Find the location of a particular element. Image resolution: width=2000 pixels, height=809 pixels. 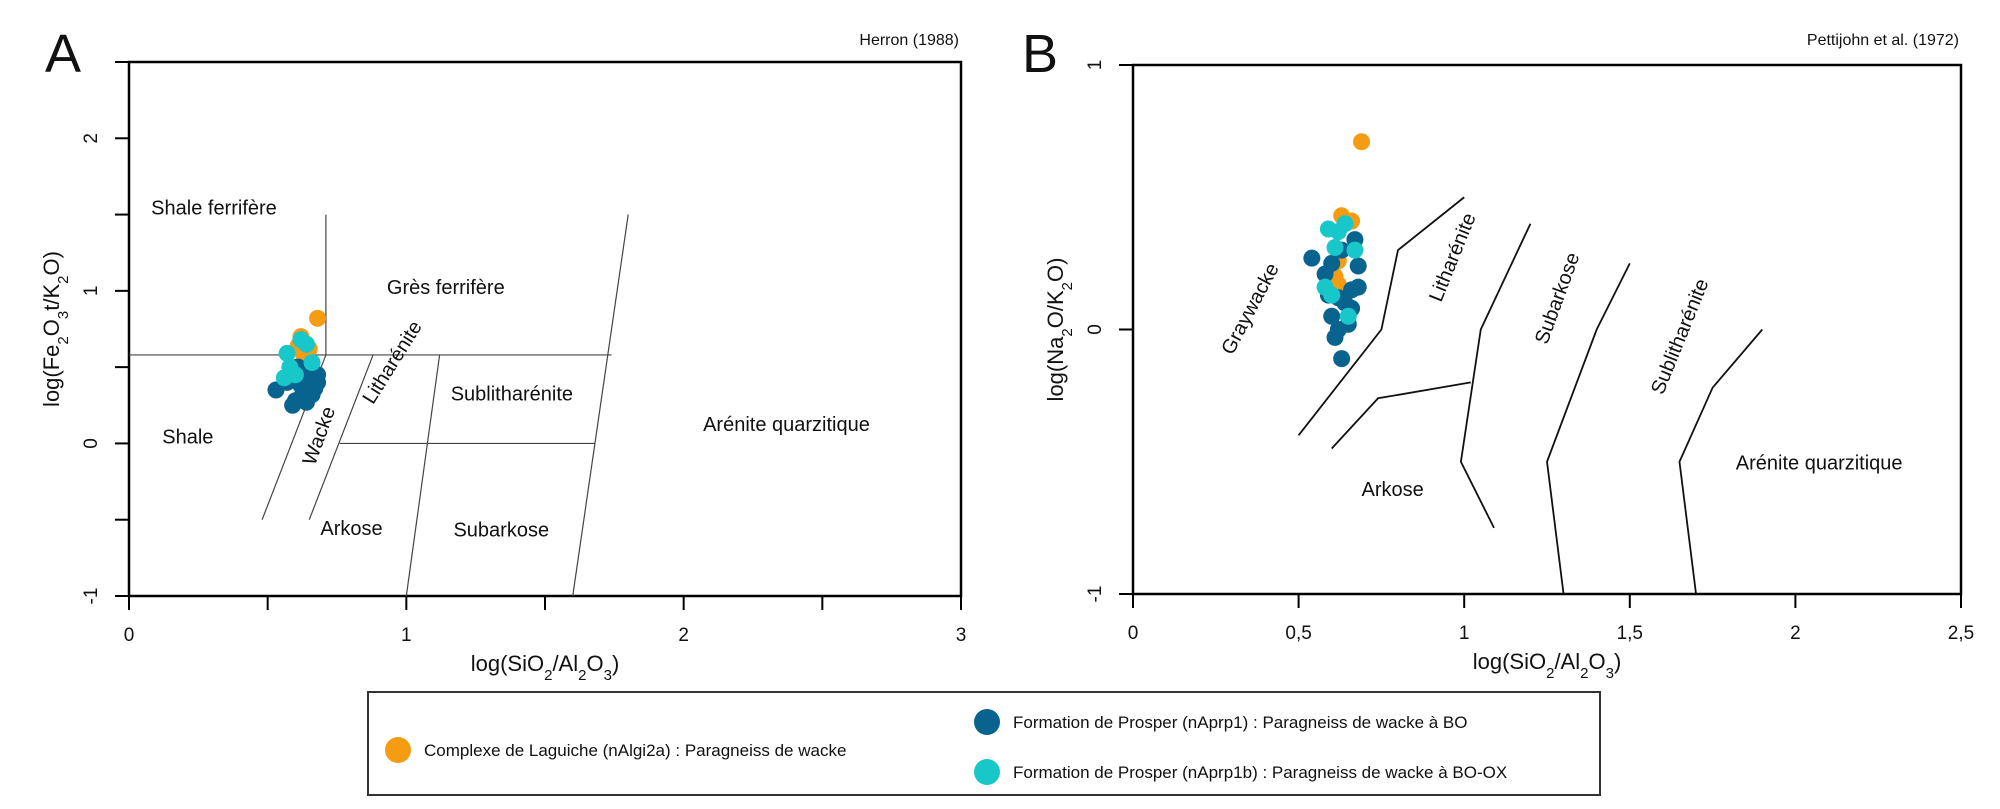

y-tick-label: 2 is located at coordinates (91, 138).